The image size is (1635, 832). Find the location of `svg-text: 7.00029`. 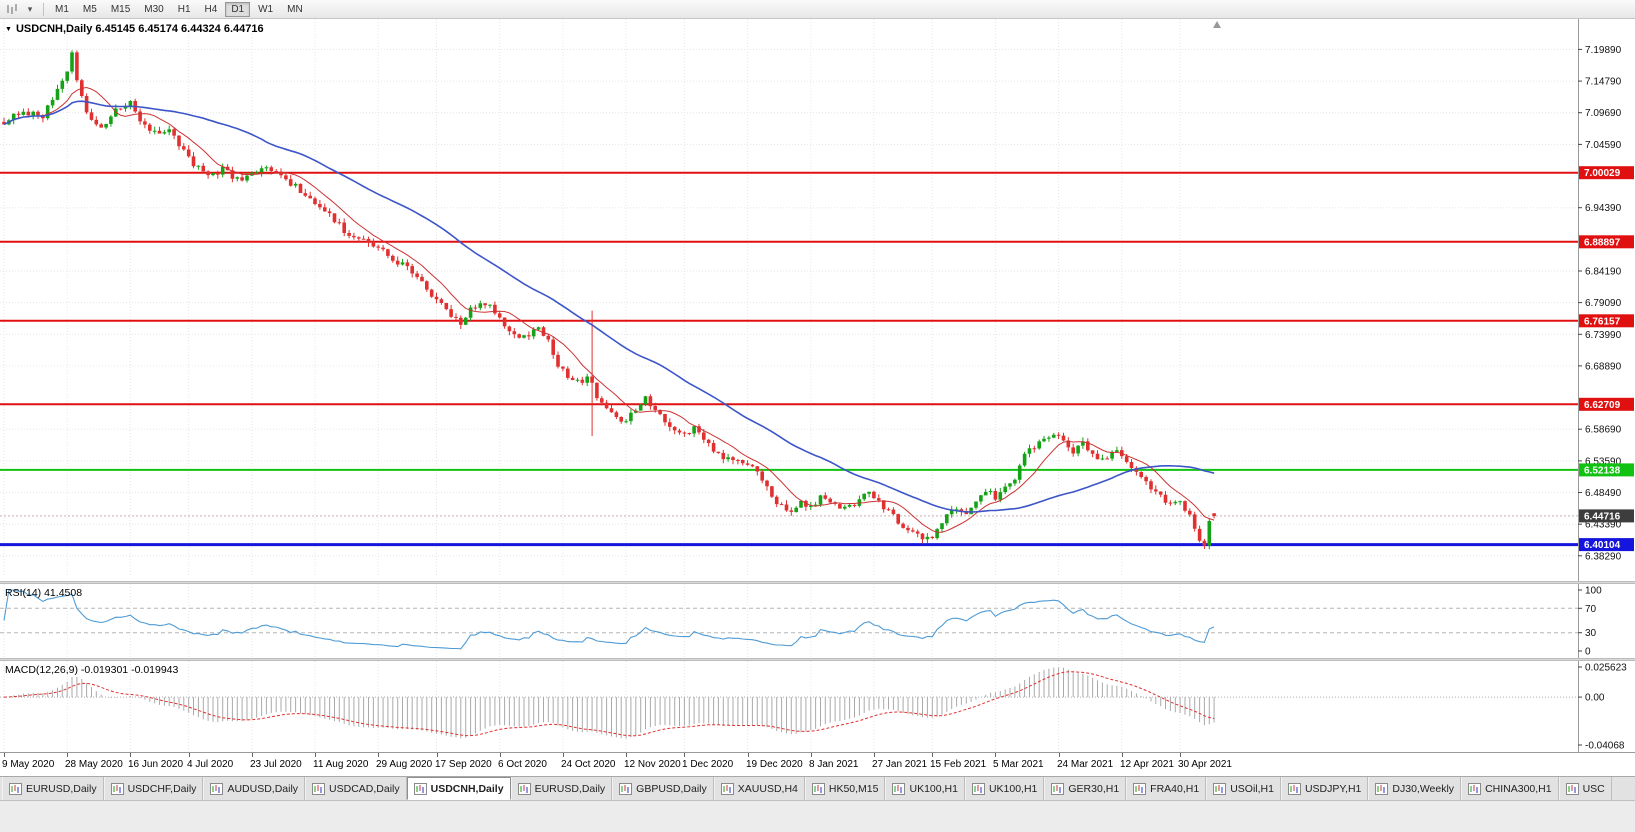

svg-text: 7.00029 is located at coordinates (1602, 173).